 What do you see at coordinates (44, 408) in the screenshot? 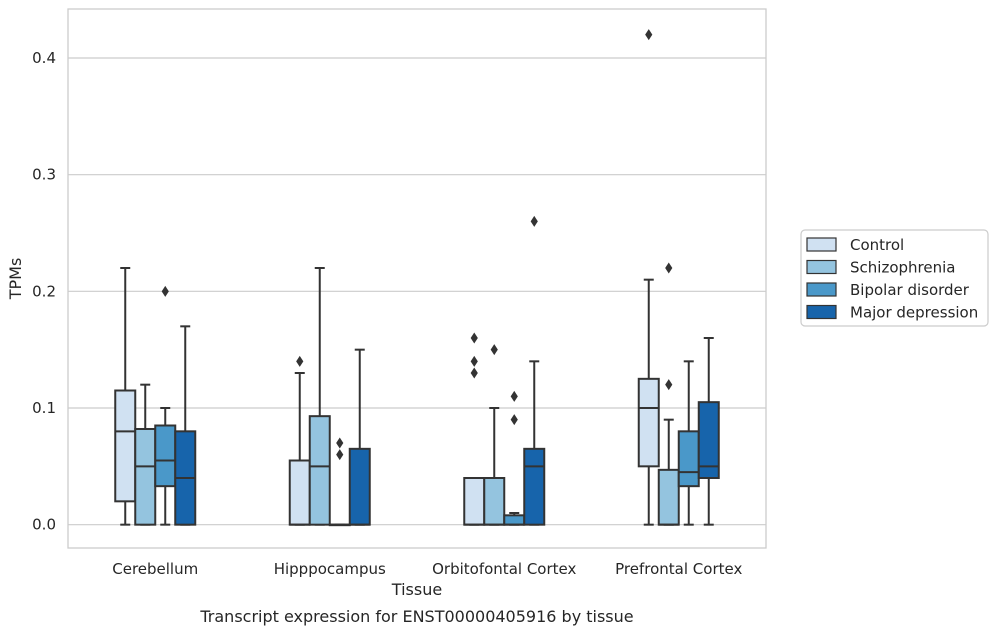
I see `y-tick-label: 0.1` at bounding box center [44, 408].